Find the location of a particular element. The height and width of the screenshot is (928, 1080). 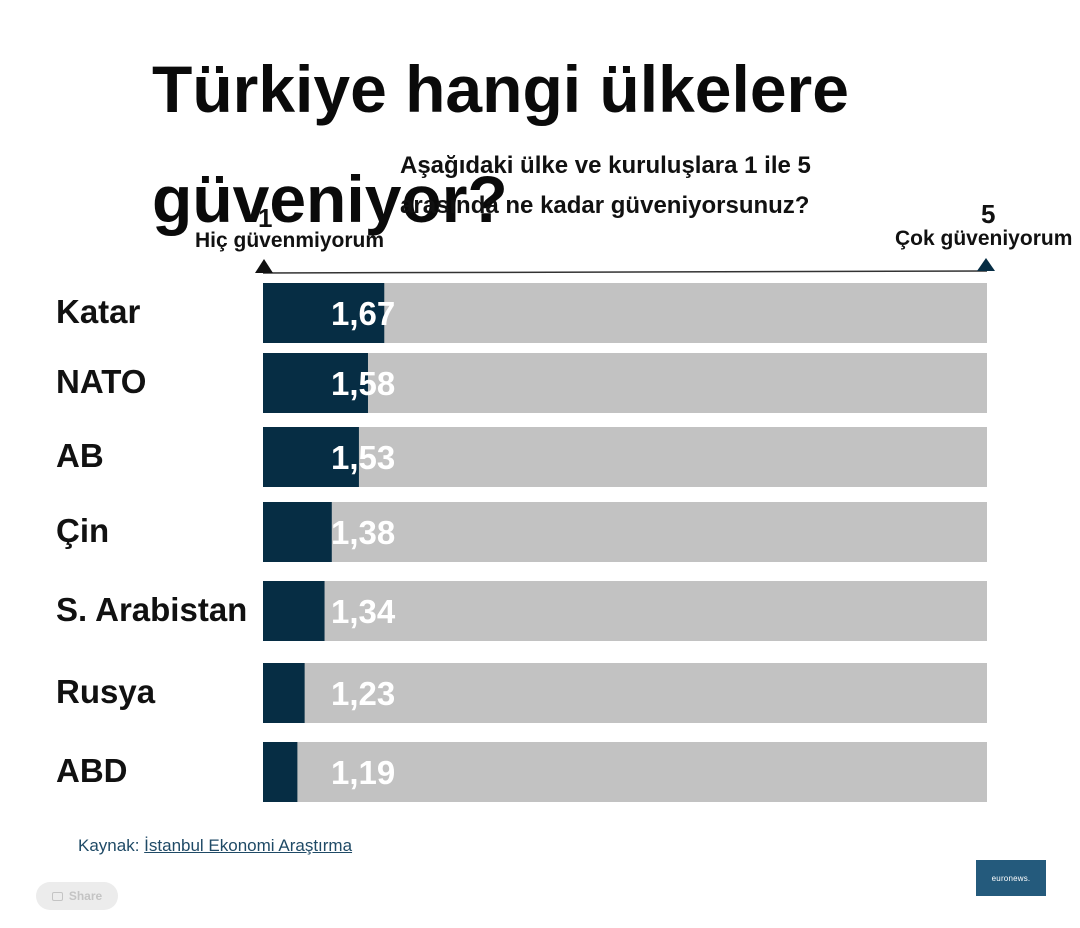

category-label: ABD is located at coordinates (92, 770).